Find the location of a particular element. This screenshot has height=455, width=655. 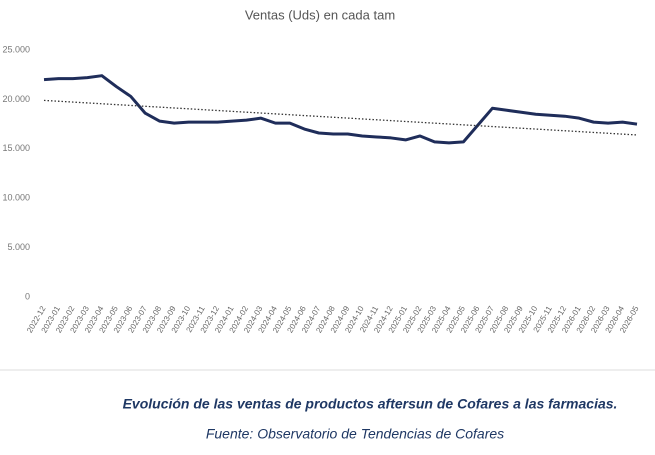

y-tick-label: 0 is located at coordinates (27, 296).